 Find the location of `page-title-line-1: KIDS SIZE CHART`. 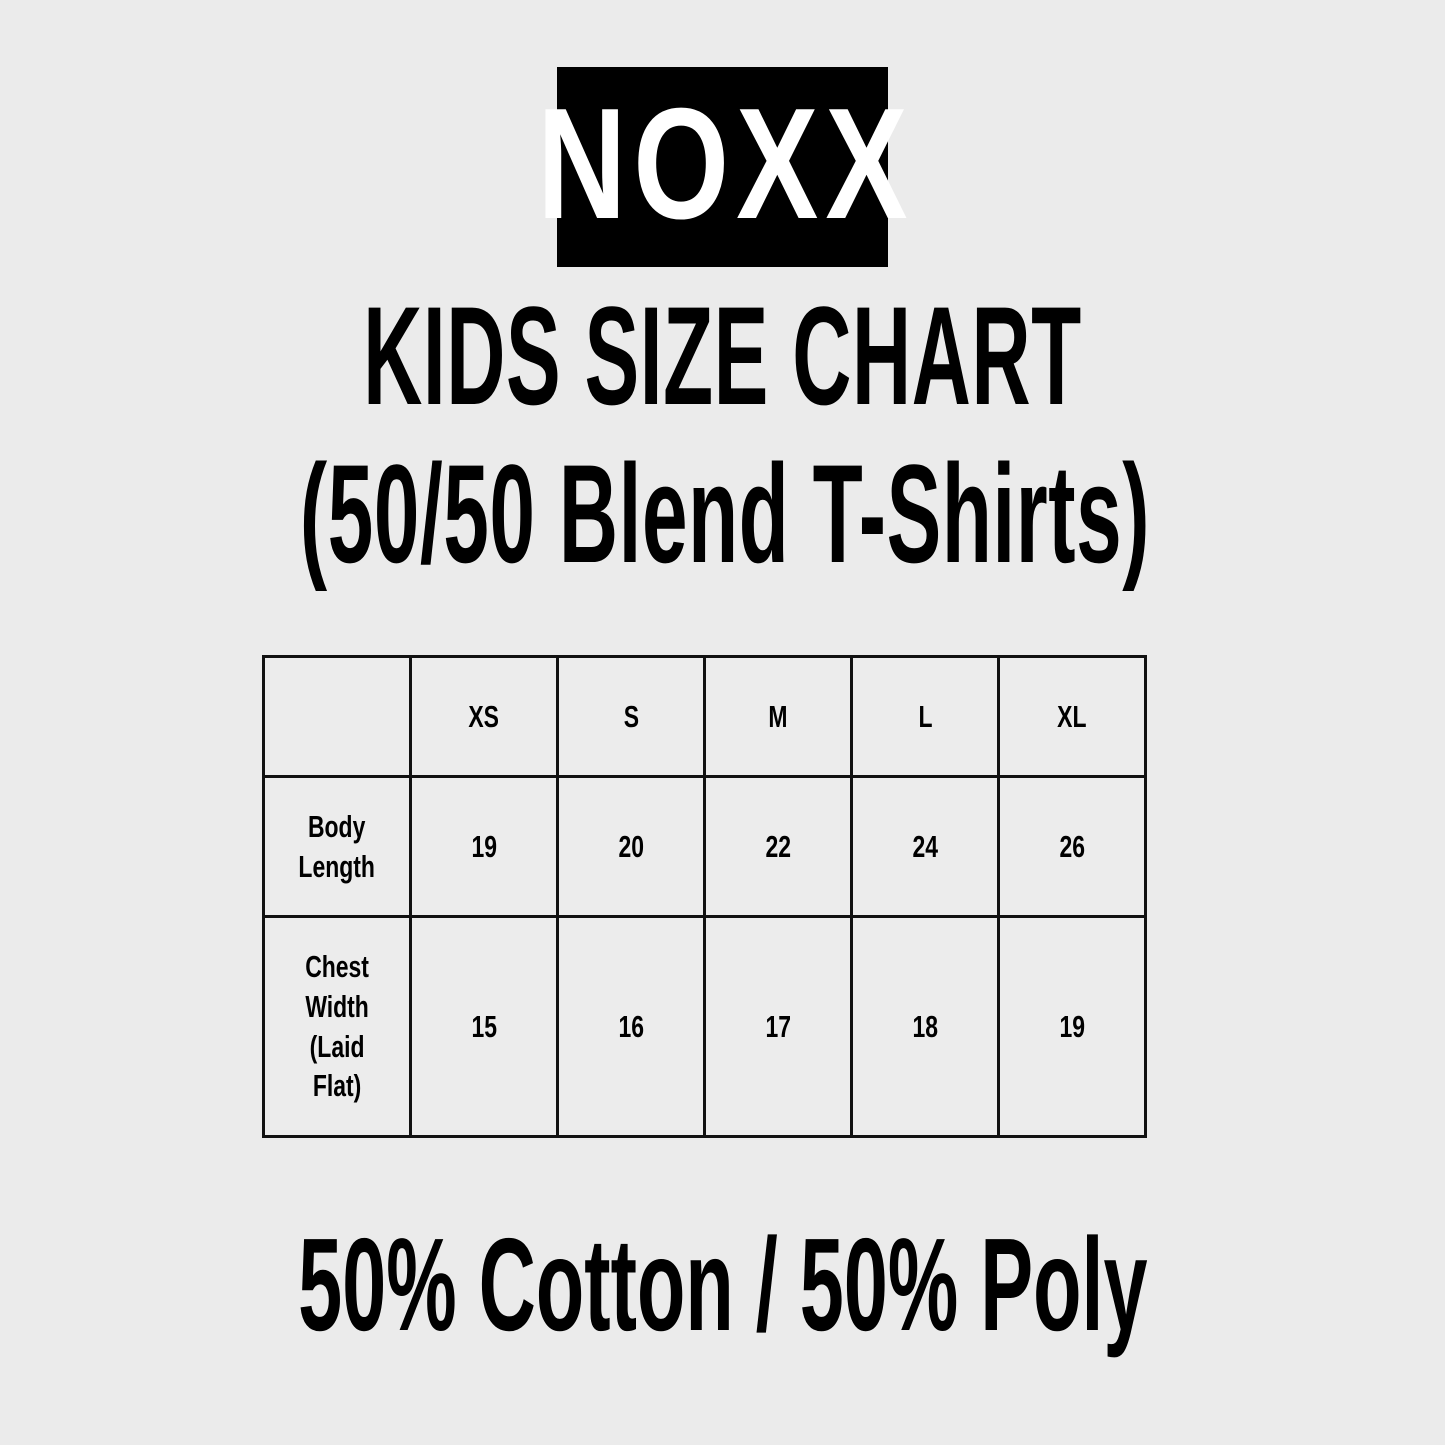

page-title-line-1: KIDS SIZE CHART is located at coordinates (722, 355).